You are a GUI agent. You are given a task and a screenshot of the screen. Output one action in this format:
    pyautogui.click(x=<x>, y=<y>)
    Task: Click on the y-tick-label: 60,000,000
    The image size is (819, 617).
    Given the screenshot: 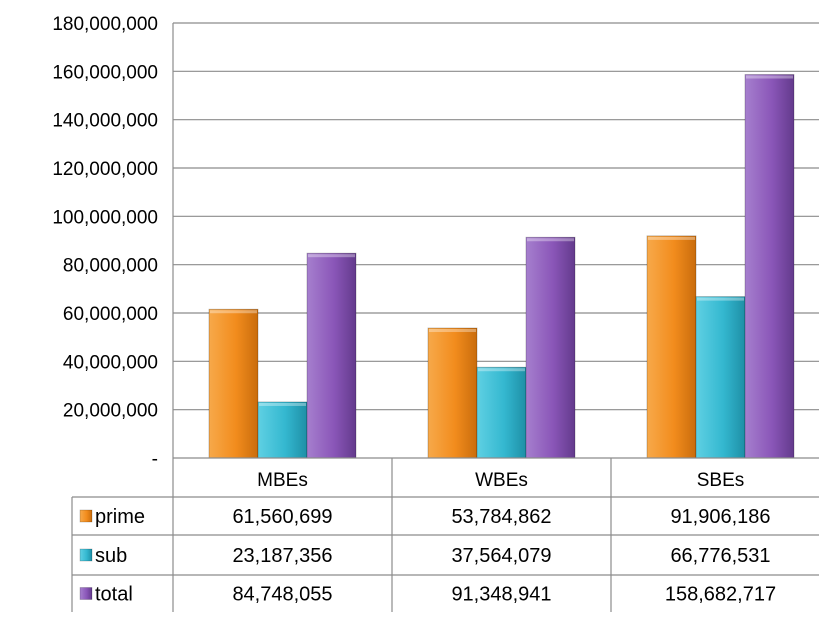 What is the action you would take?
    pyautogui.click(x=110, y=314)
    